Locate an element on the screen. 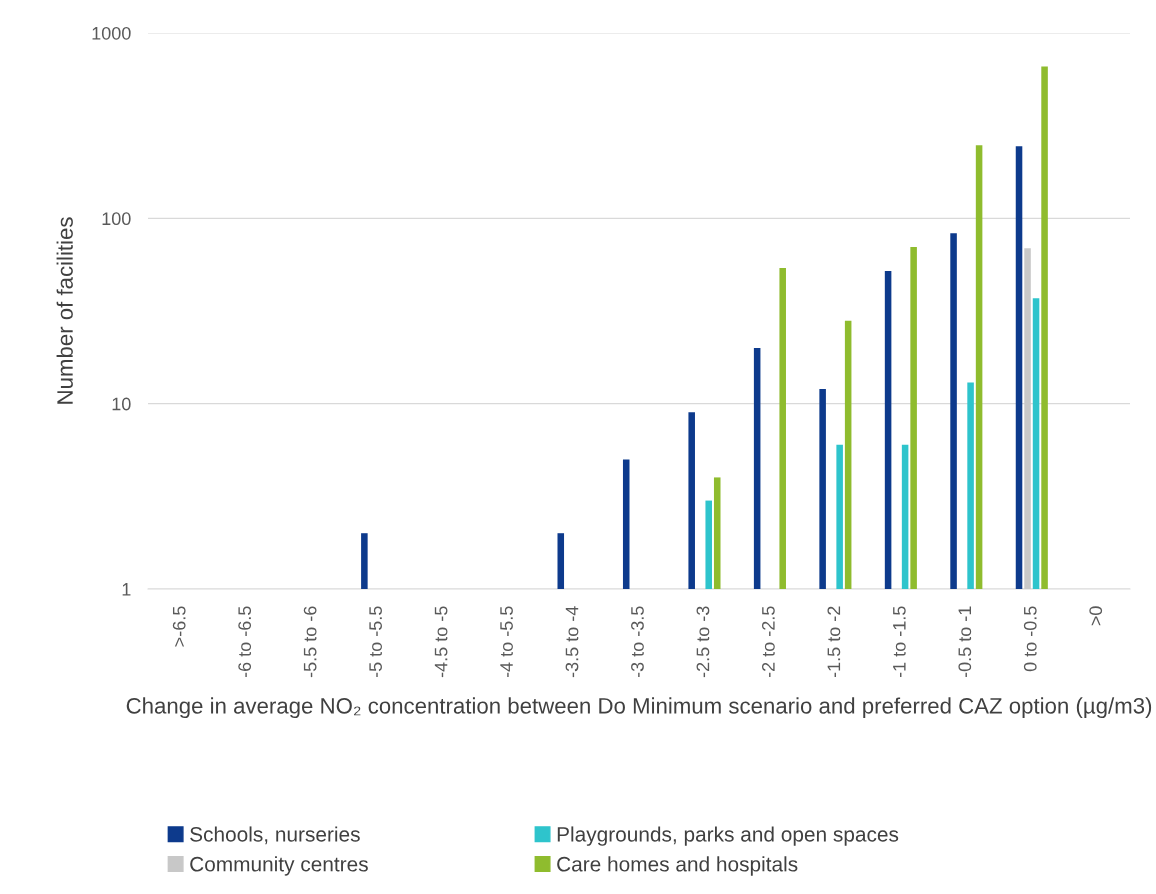  x-tick-label: -5 to -5.5 is located at coordinates (375, 642).